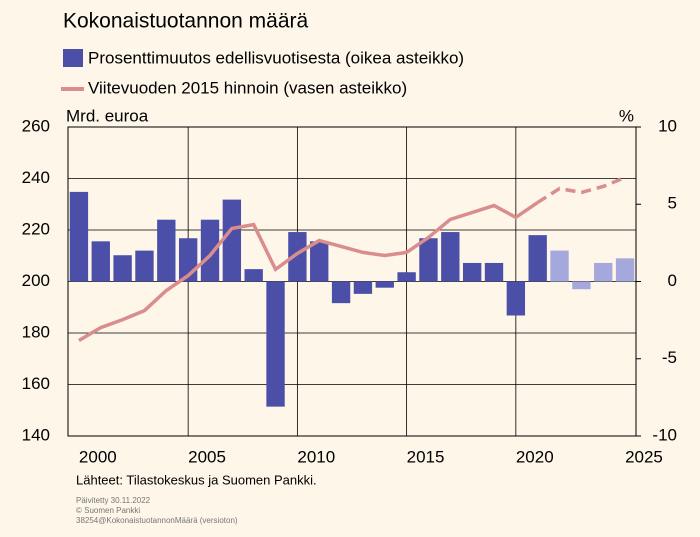 The width and height of the screenshot is (700, 537). I want to click on line, so click(581, 189).